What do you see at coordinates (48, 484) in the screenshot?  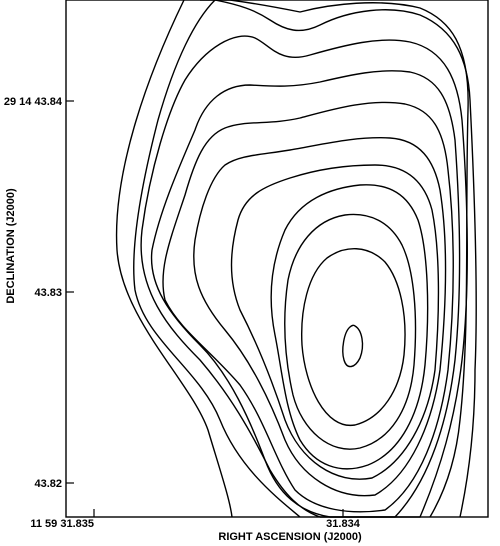 I see `y-tick-label-2: 43.82` at bounding box center [48, 484].